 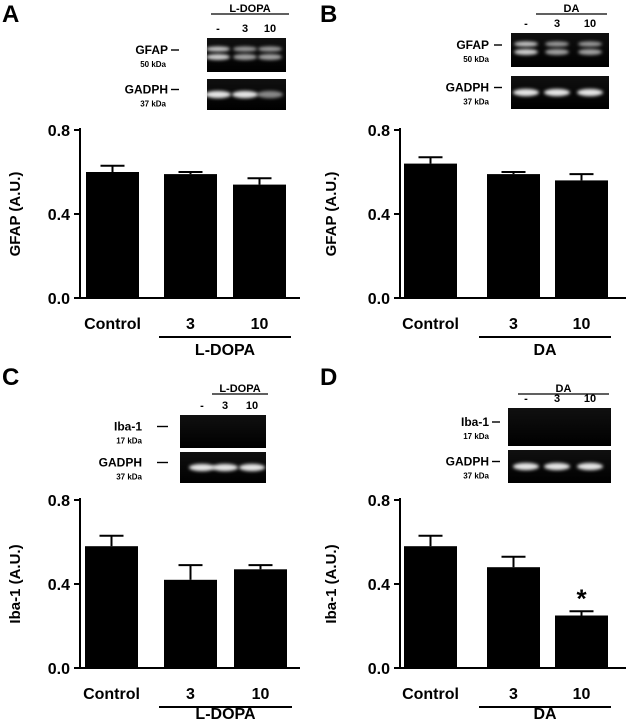 I want to click on western-blot: DA - 3 10 GFAP 50 kDa GADPH 37 kDa, so click(x=527, y=56).